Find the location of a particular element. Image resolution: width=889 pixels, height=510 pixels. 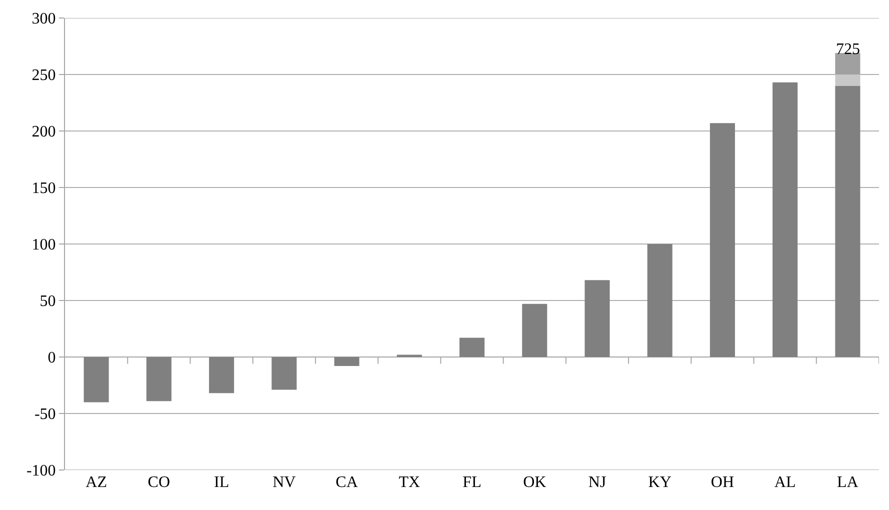

x-tick-label: OH is located at coordinates (722, 482).